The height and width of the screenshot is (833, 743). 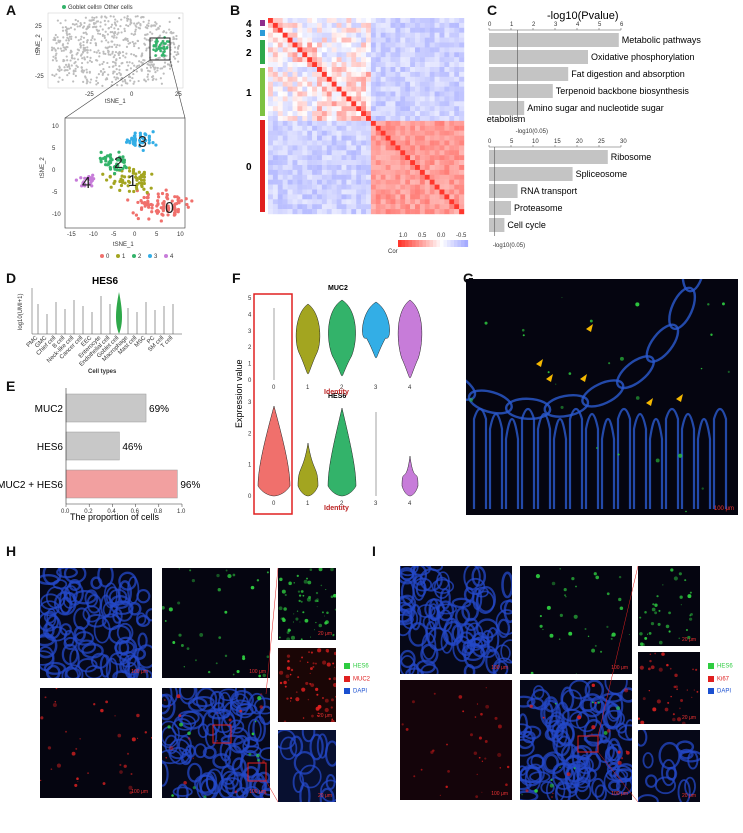 I want to click on tsne-top-ytick: 0, so click(x=37, y=52).